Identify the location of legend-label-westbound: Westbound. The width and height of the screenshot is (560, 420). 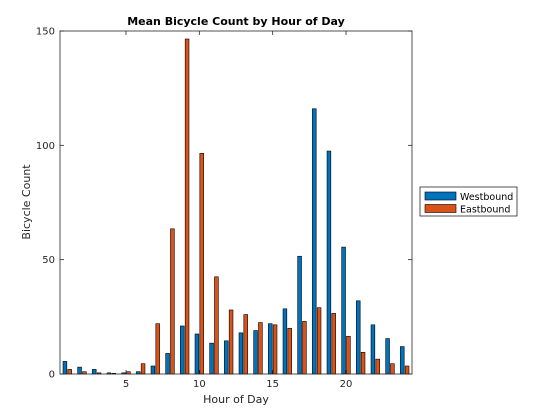
(486, 197).